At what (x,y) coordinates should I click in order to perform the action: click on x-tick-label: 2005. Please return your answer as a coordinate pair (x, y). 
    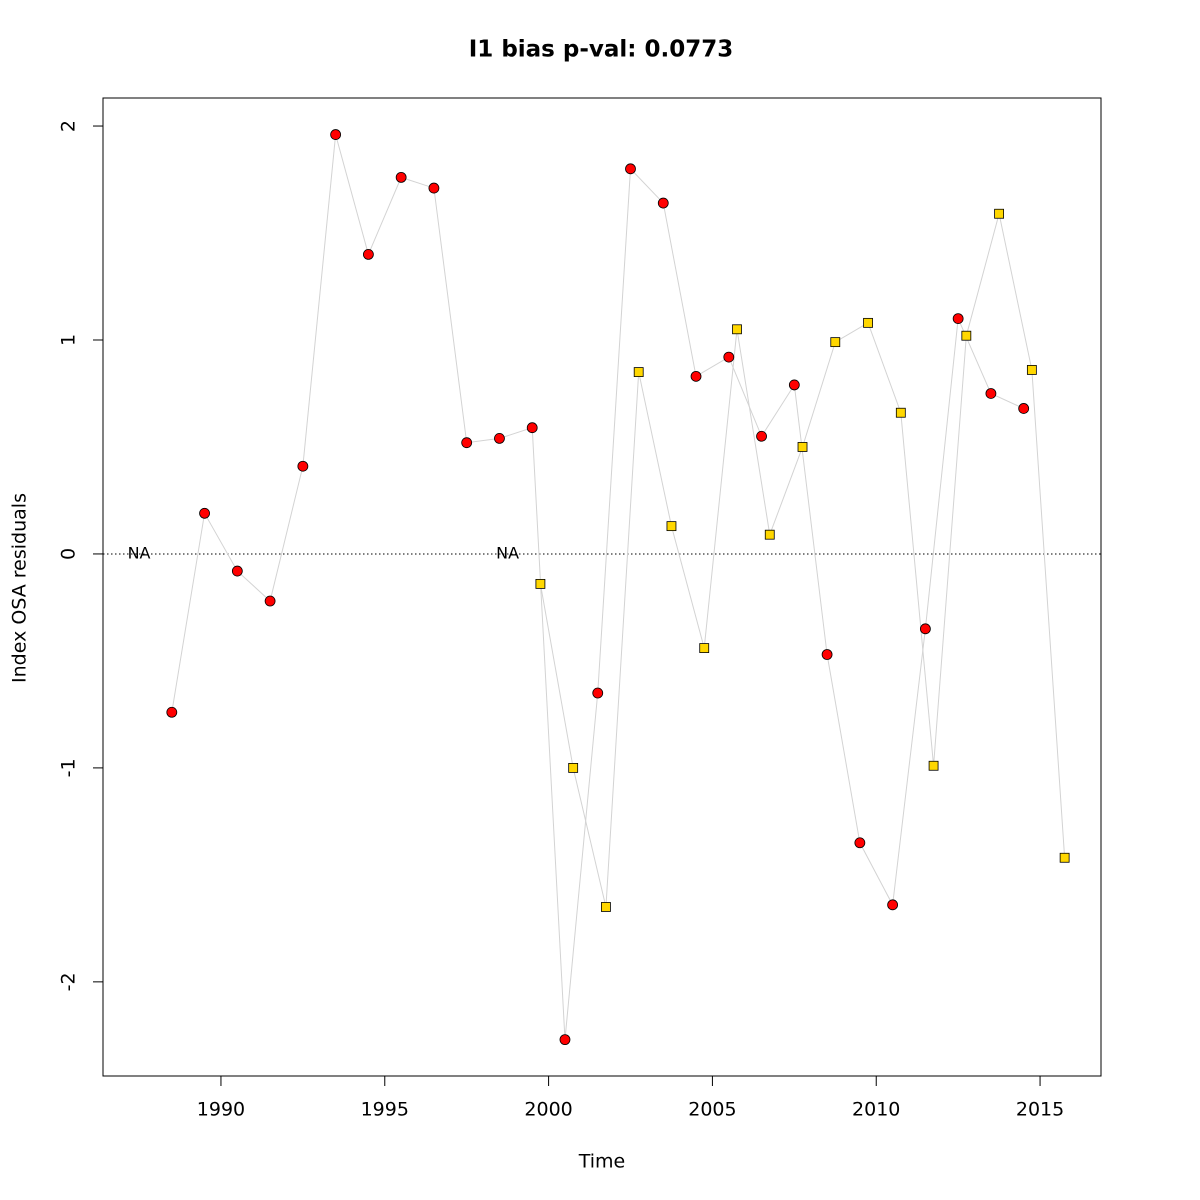
    Looking at the image, I should click on (712, 1110).